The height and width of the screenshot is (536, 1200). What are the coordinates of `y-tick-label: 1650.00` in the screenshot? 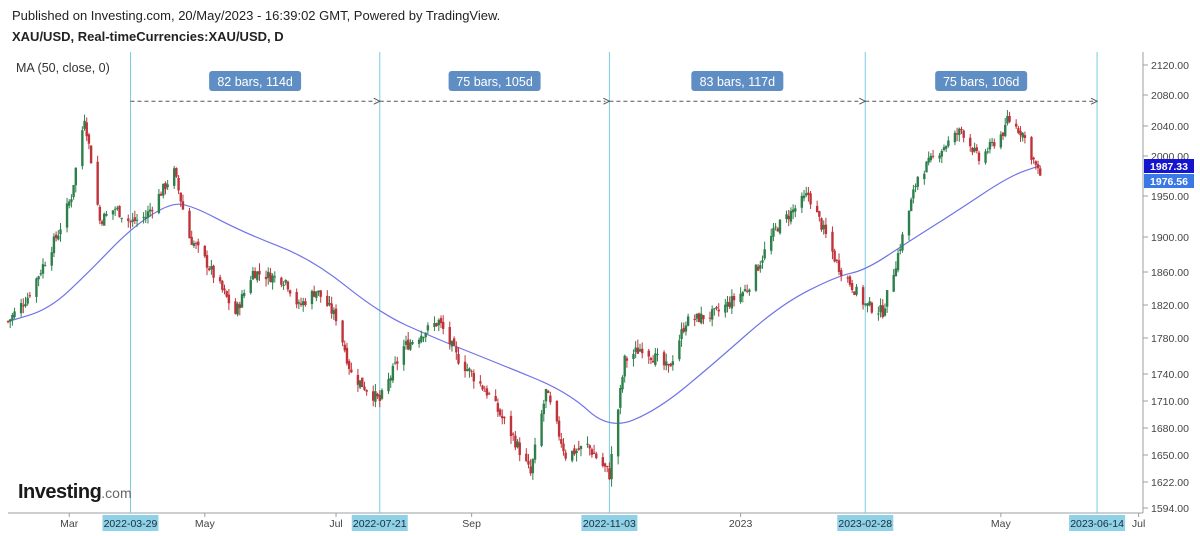 It's located at (1170, 456).